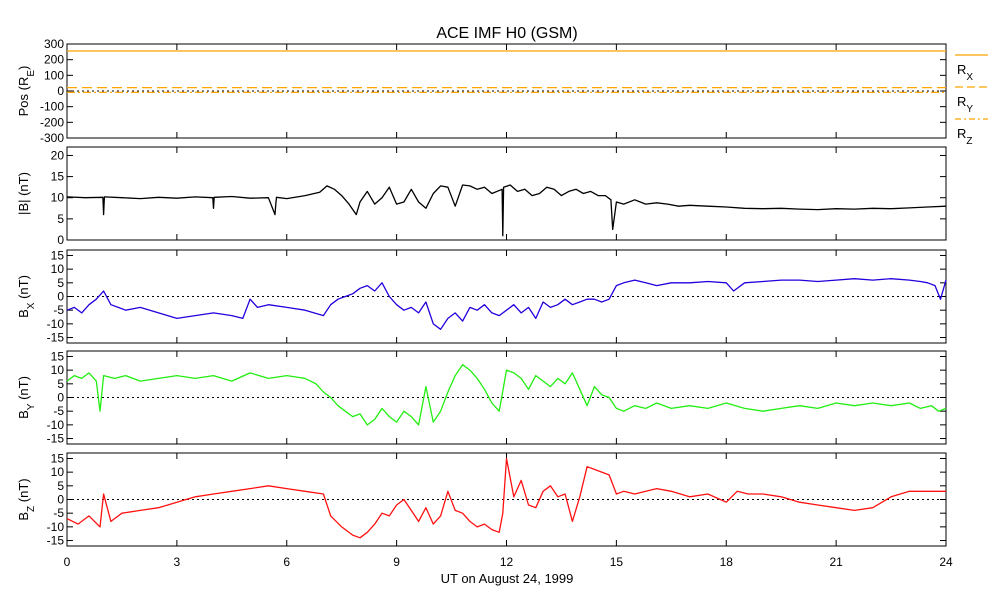 This screenshot has width=993, height=600. Describe the element at coordinates (965, 72) in the screenshot. I see `legend-label-rx: RX` at that location.